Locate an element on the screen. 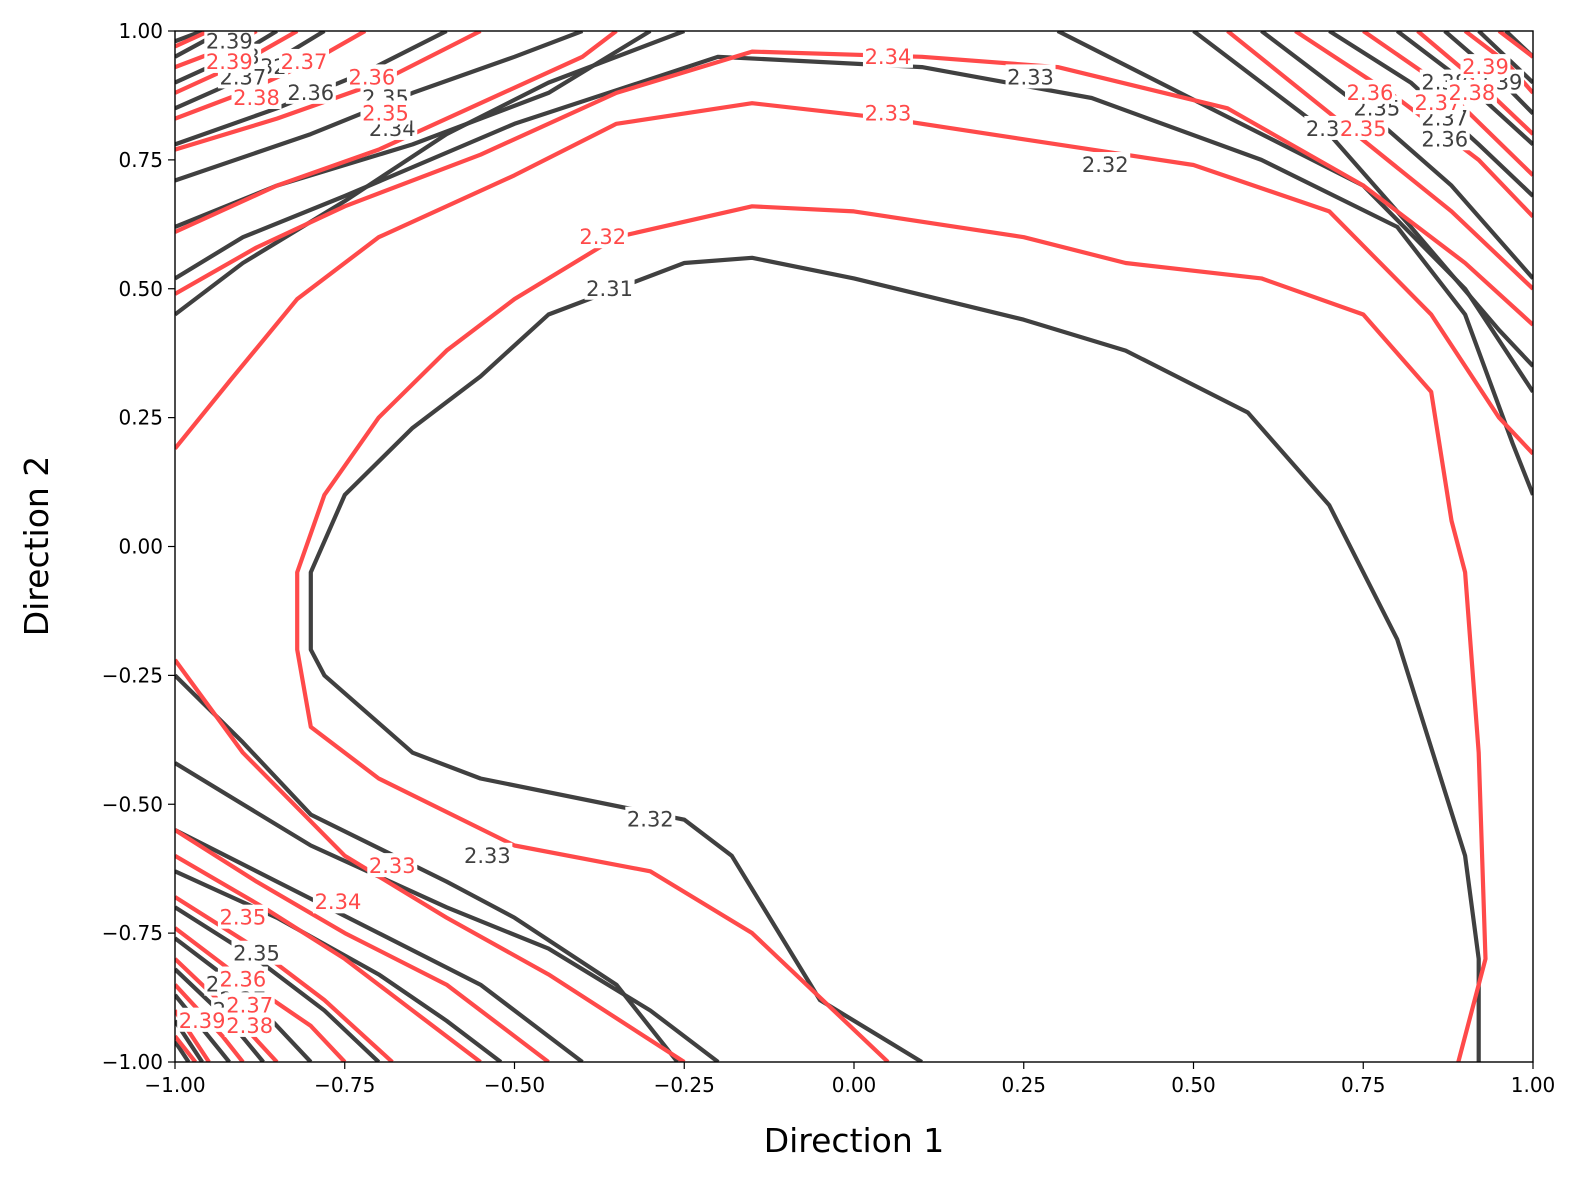 The image size is (1580, 1179). x-tick-label: −0.75 is located at coordinates (344, 1085).